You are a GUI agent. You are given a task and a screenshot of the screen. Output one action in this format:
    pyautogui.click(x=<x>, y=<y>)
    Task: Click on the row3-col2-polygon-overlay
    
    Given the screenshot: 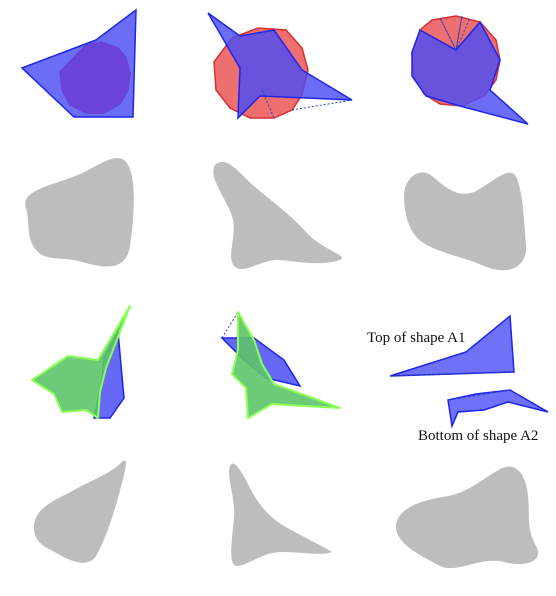 What is the action you would take?
    pyautogui.click(x=280, y=365)
    